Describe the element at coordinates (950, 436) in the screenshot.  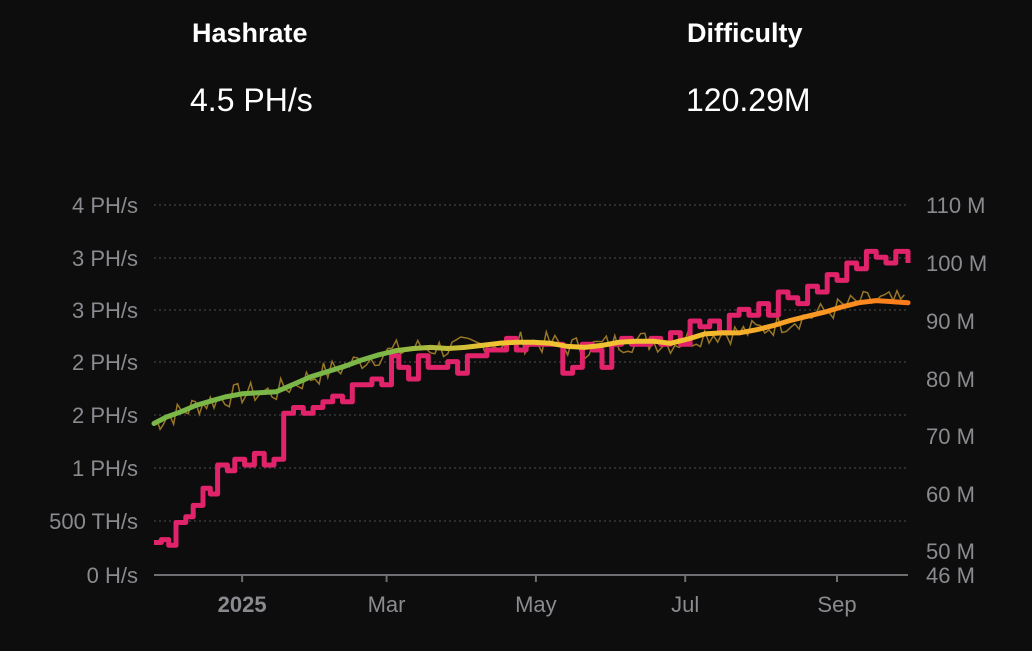
I see `right-tick-label: 70 M` at that location.